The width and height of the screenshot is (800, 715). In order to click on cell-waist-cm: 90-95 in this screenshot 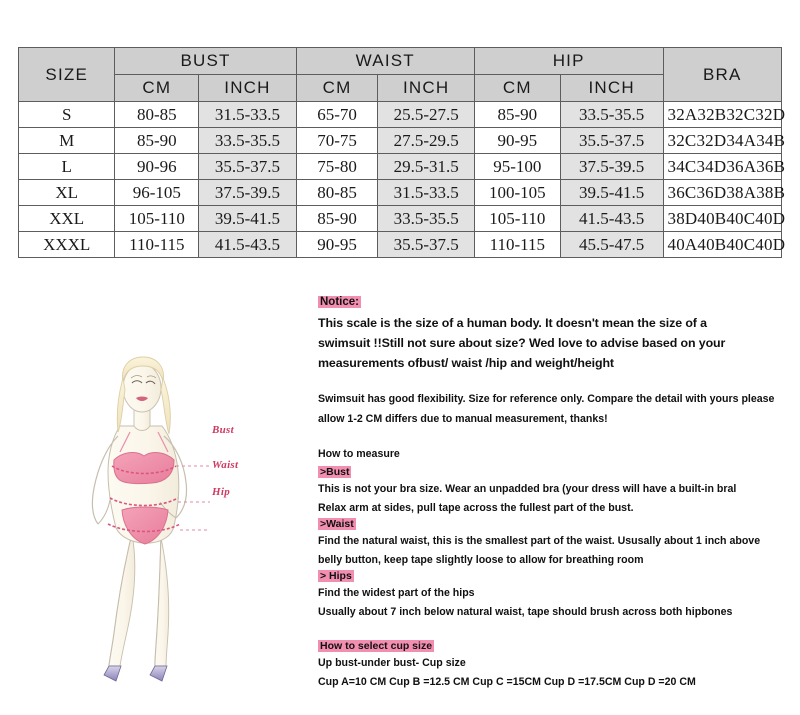, I will do `click(337, 244)`.